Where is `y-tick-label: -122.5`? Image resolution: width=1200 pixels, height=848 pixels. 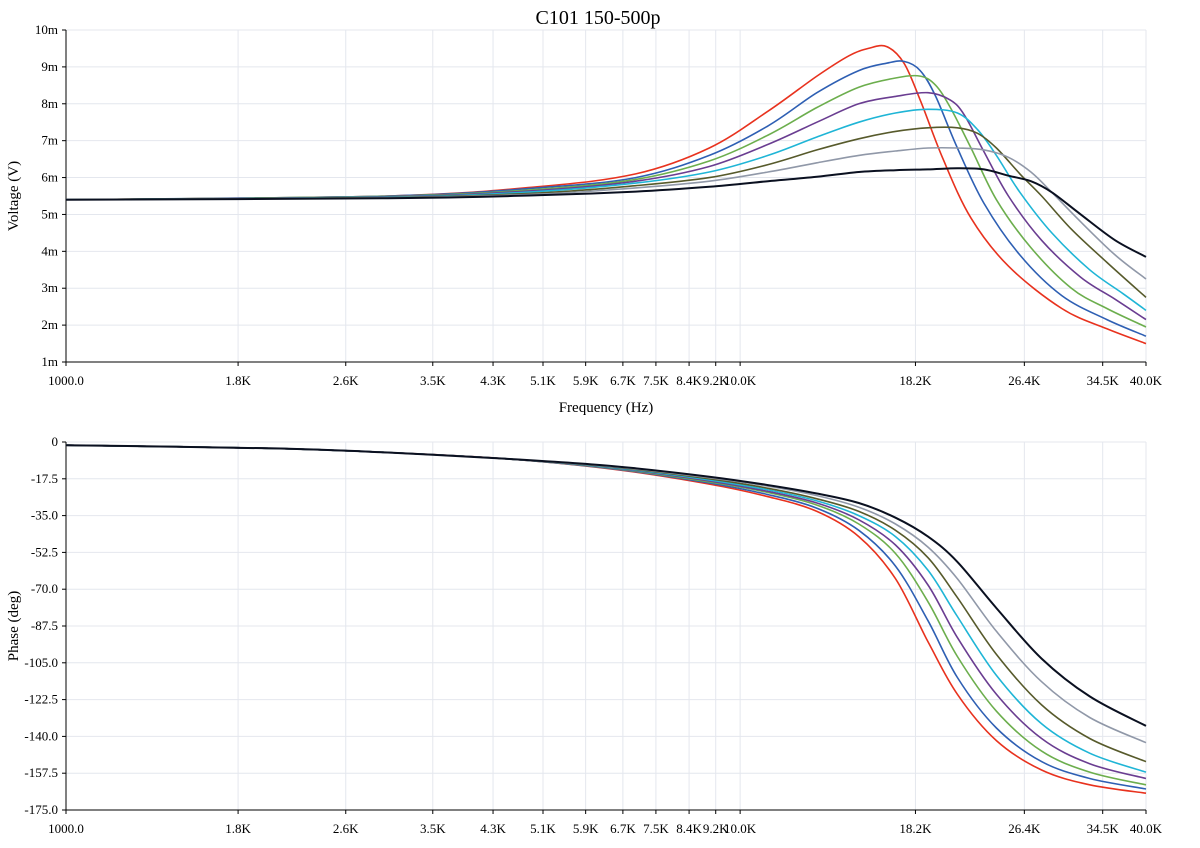 y-tick-label: -122.5 is located at coordinates (41, 699).